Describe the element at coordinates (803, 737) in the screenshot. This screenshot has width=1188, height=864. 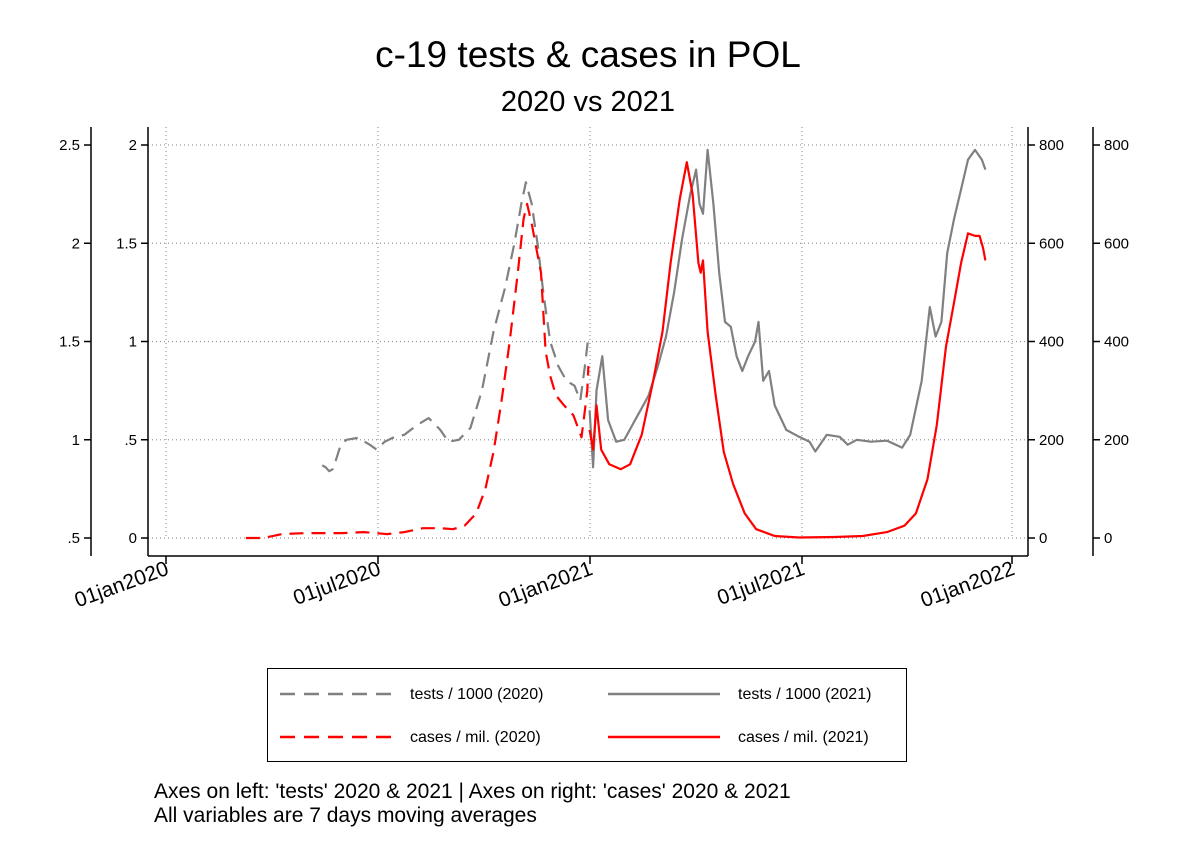
I see `legend-label: cases / mil. (2021)` at that location.